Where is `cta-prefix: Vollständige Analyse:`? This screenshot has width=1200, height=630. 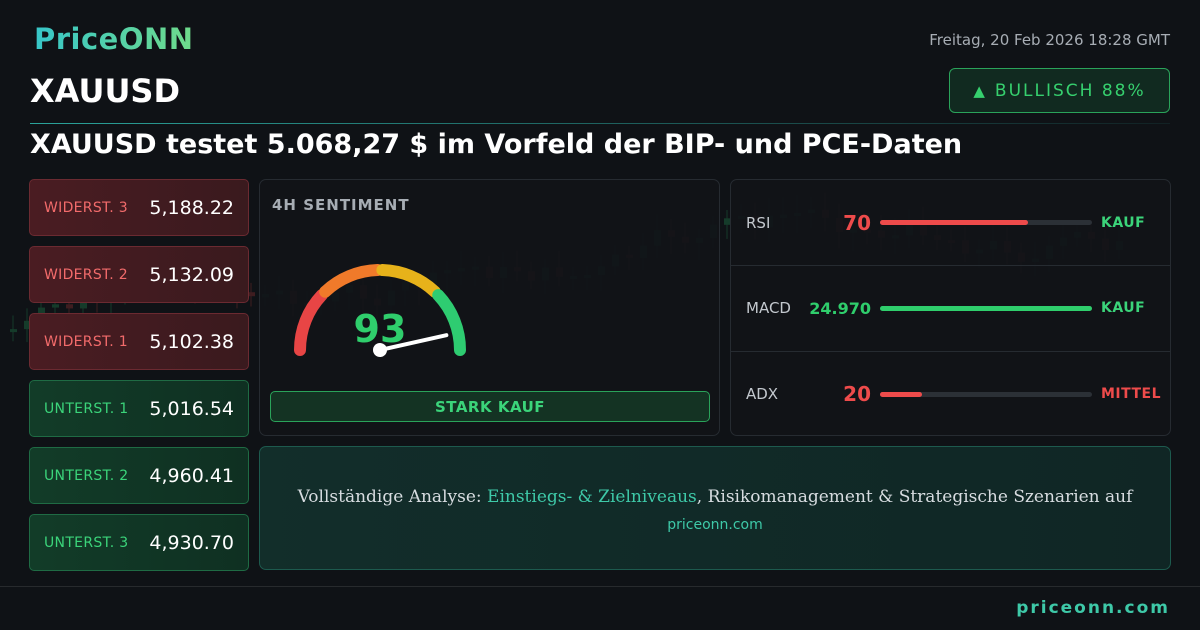
cta-prefix: Vollständige Analyse: is located at coordinates (392, 497).